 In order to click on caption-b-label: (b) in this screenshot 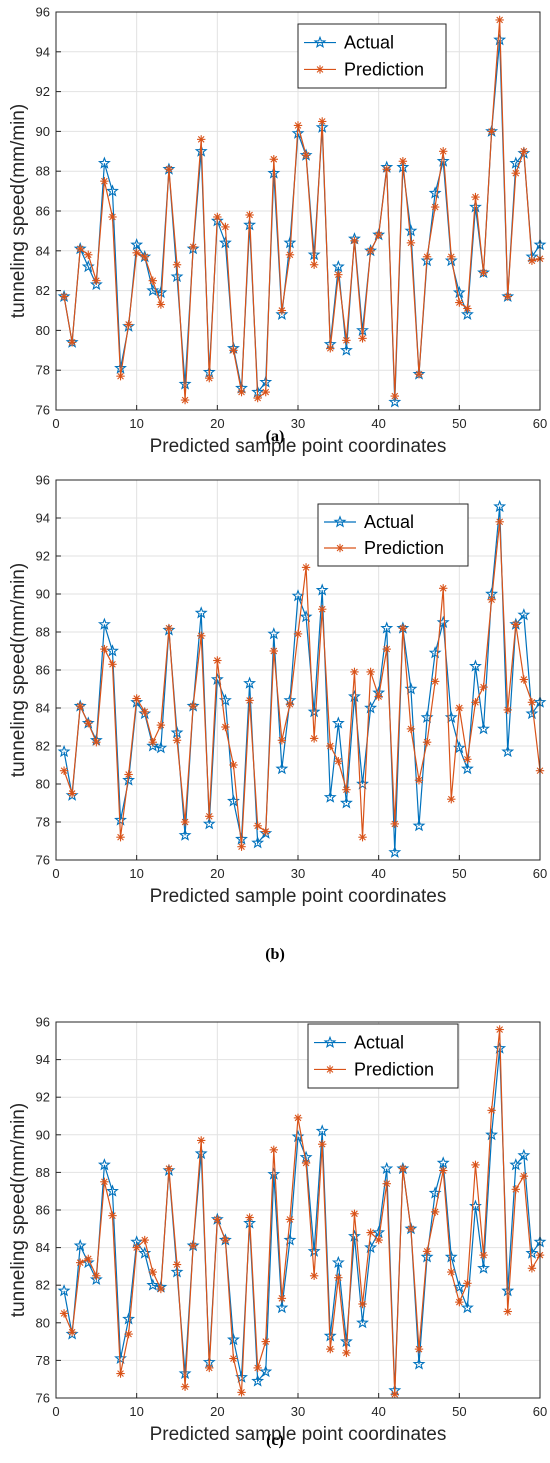, I will do `click(275, 954)`.